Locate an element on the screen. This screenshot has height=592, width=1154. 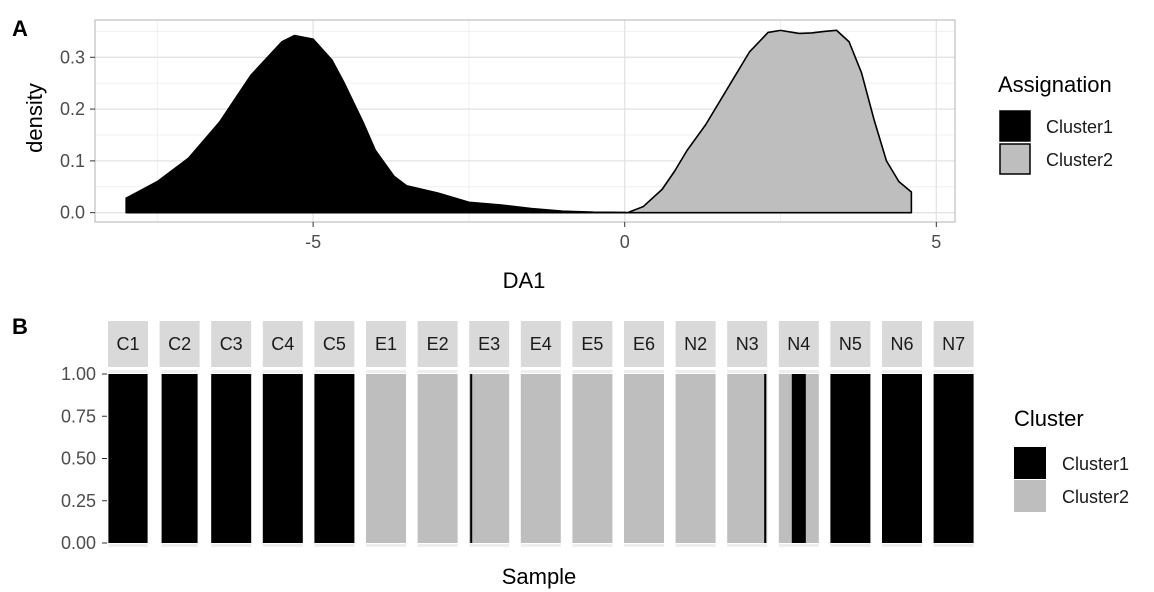
bar-y-ticks: 0.00 0.25 0.50 0.75 1.00 is located at coordinates (84, 458).